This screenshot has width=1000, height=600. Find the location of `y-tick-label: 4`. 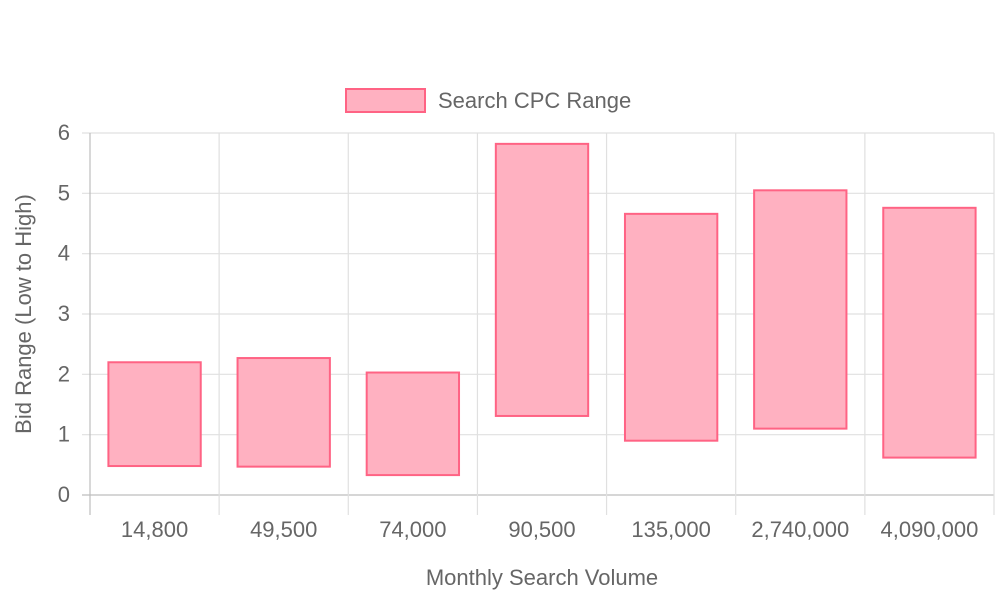

y-tick-label: 4 is located at coordinates (64, 253).